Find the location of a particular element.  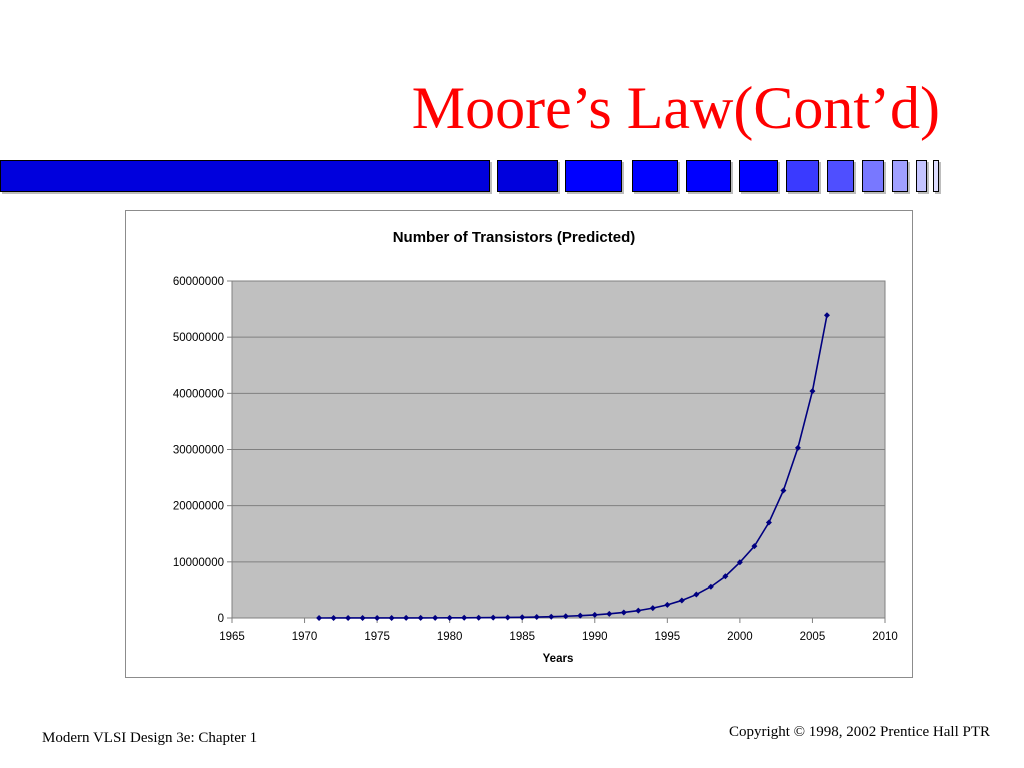

x-tick-label: 1970 is located at coordinates (305, 637).